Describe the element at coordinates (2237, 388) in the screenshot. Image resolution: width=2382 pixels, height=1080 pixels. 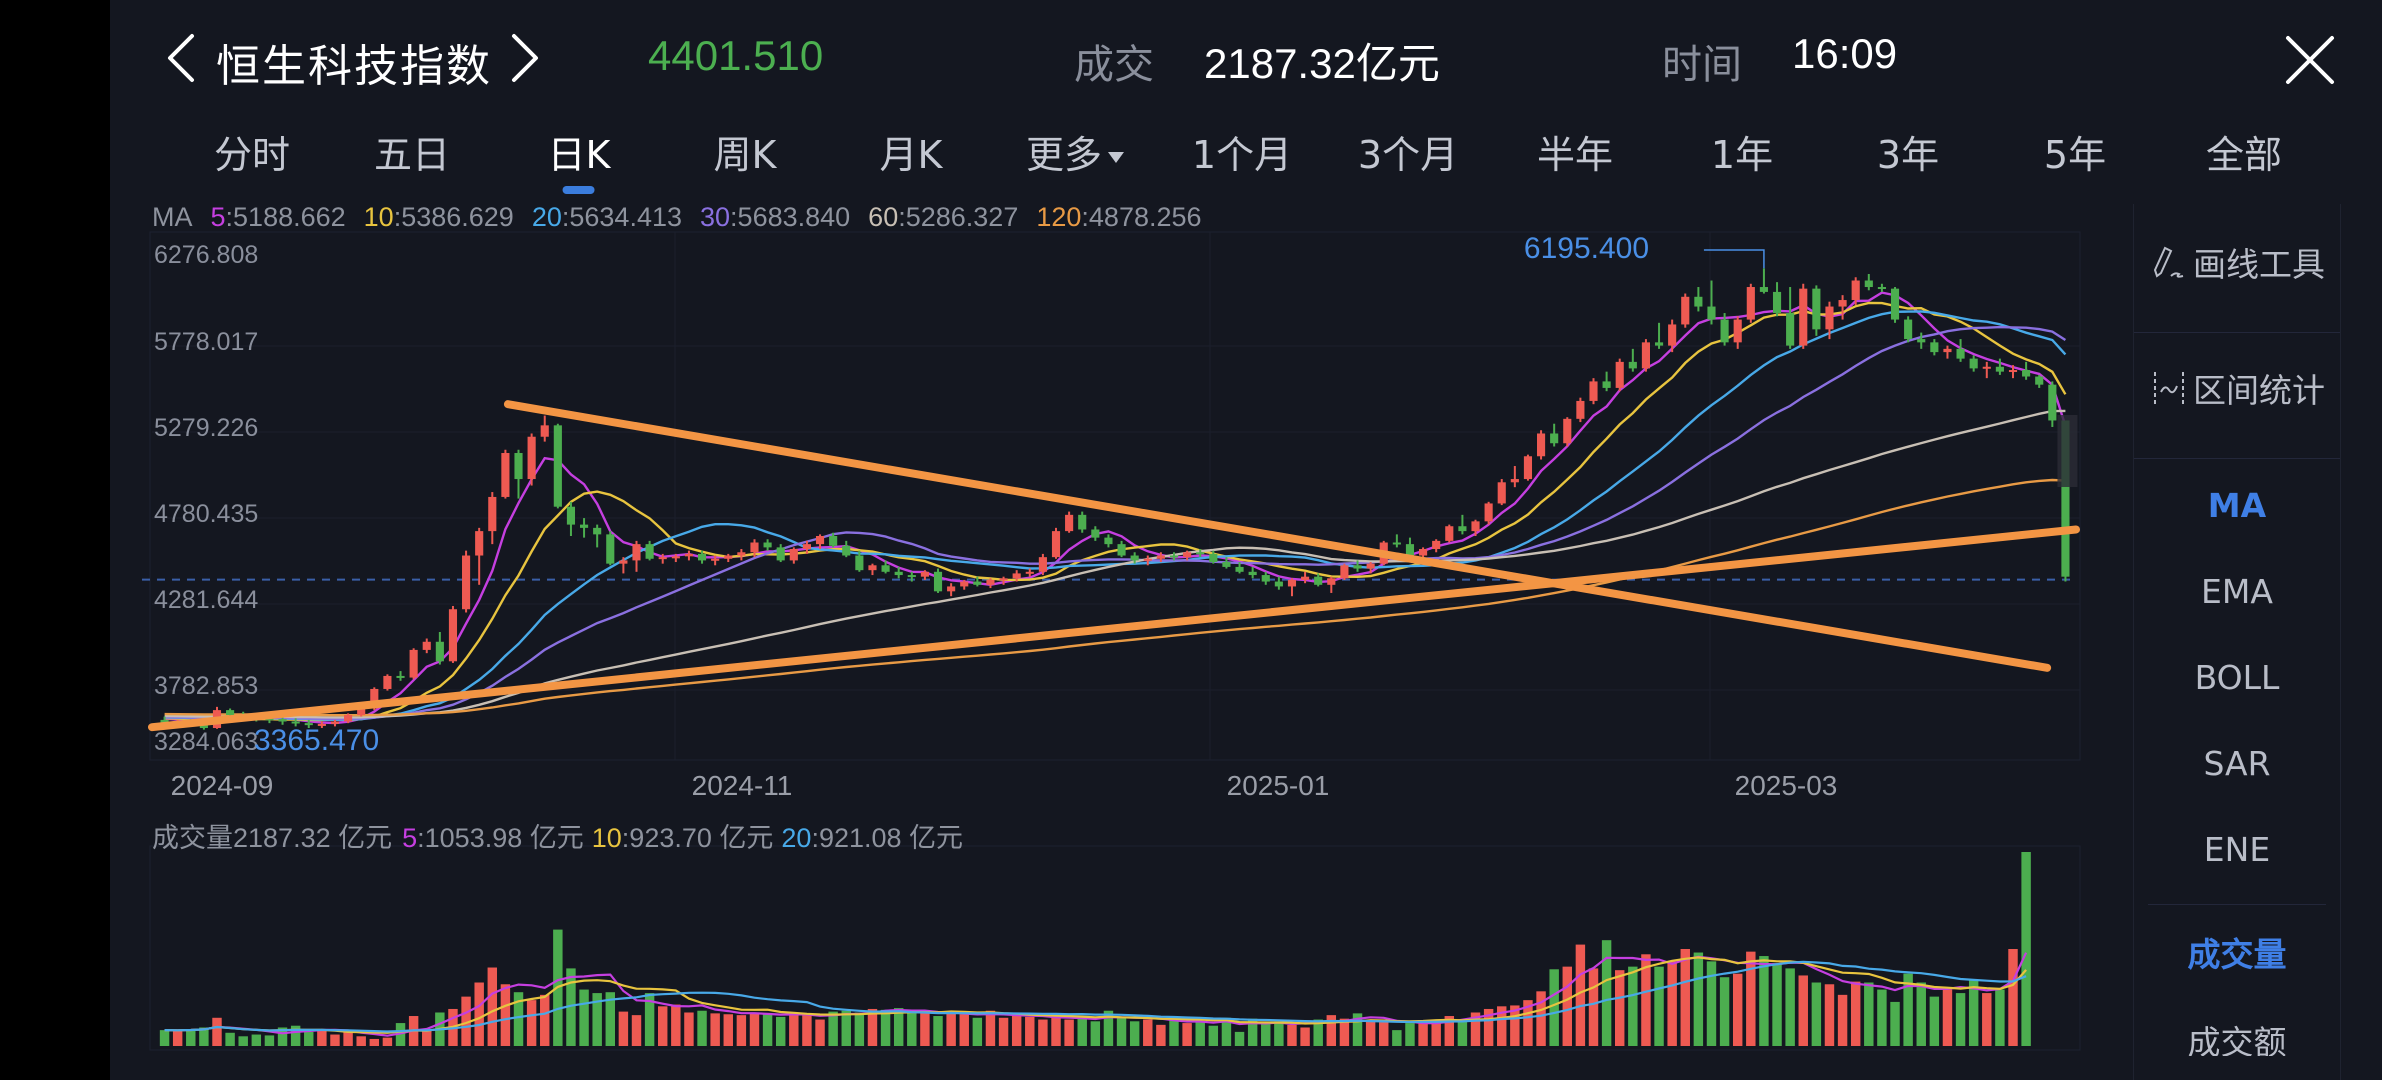
I see `range-stats-button: 区间统计` at that location.